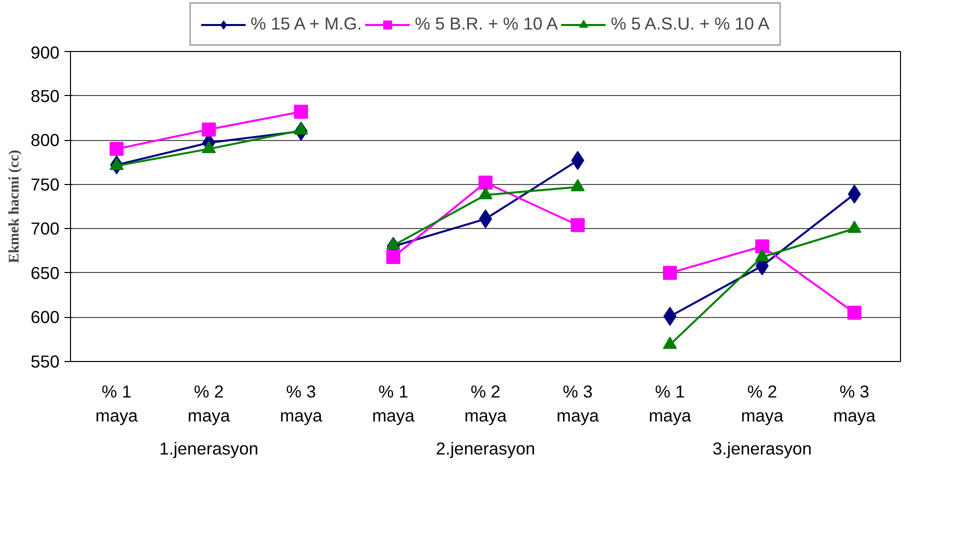 This screenshot has height=547, width=974. What do you see at coordinates (45, 228) in the screenshot?
I see `y-tick-label: 700` at bounding box center [45, 228].